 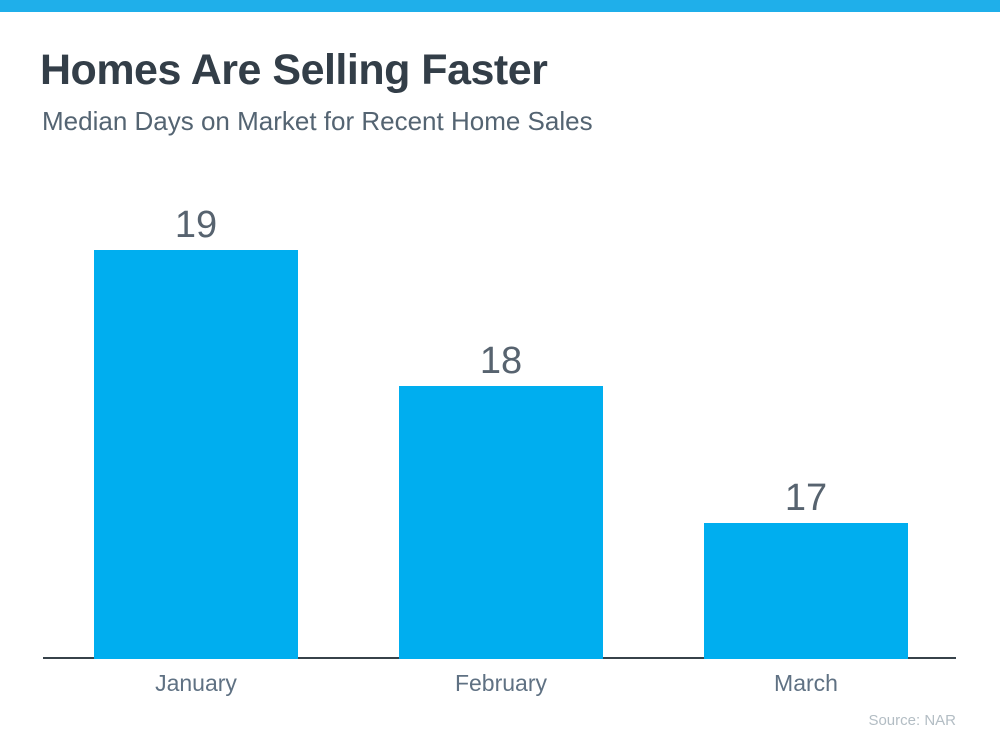 What do you see at coordinates (912, 720) in the screenshot?
I see `source-attribution: Source: NAR` at bounding box center [912, 720].